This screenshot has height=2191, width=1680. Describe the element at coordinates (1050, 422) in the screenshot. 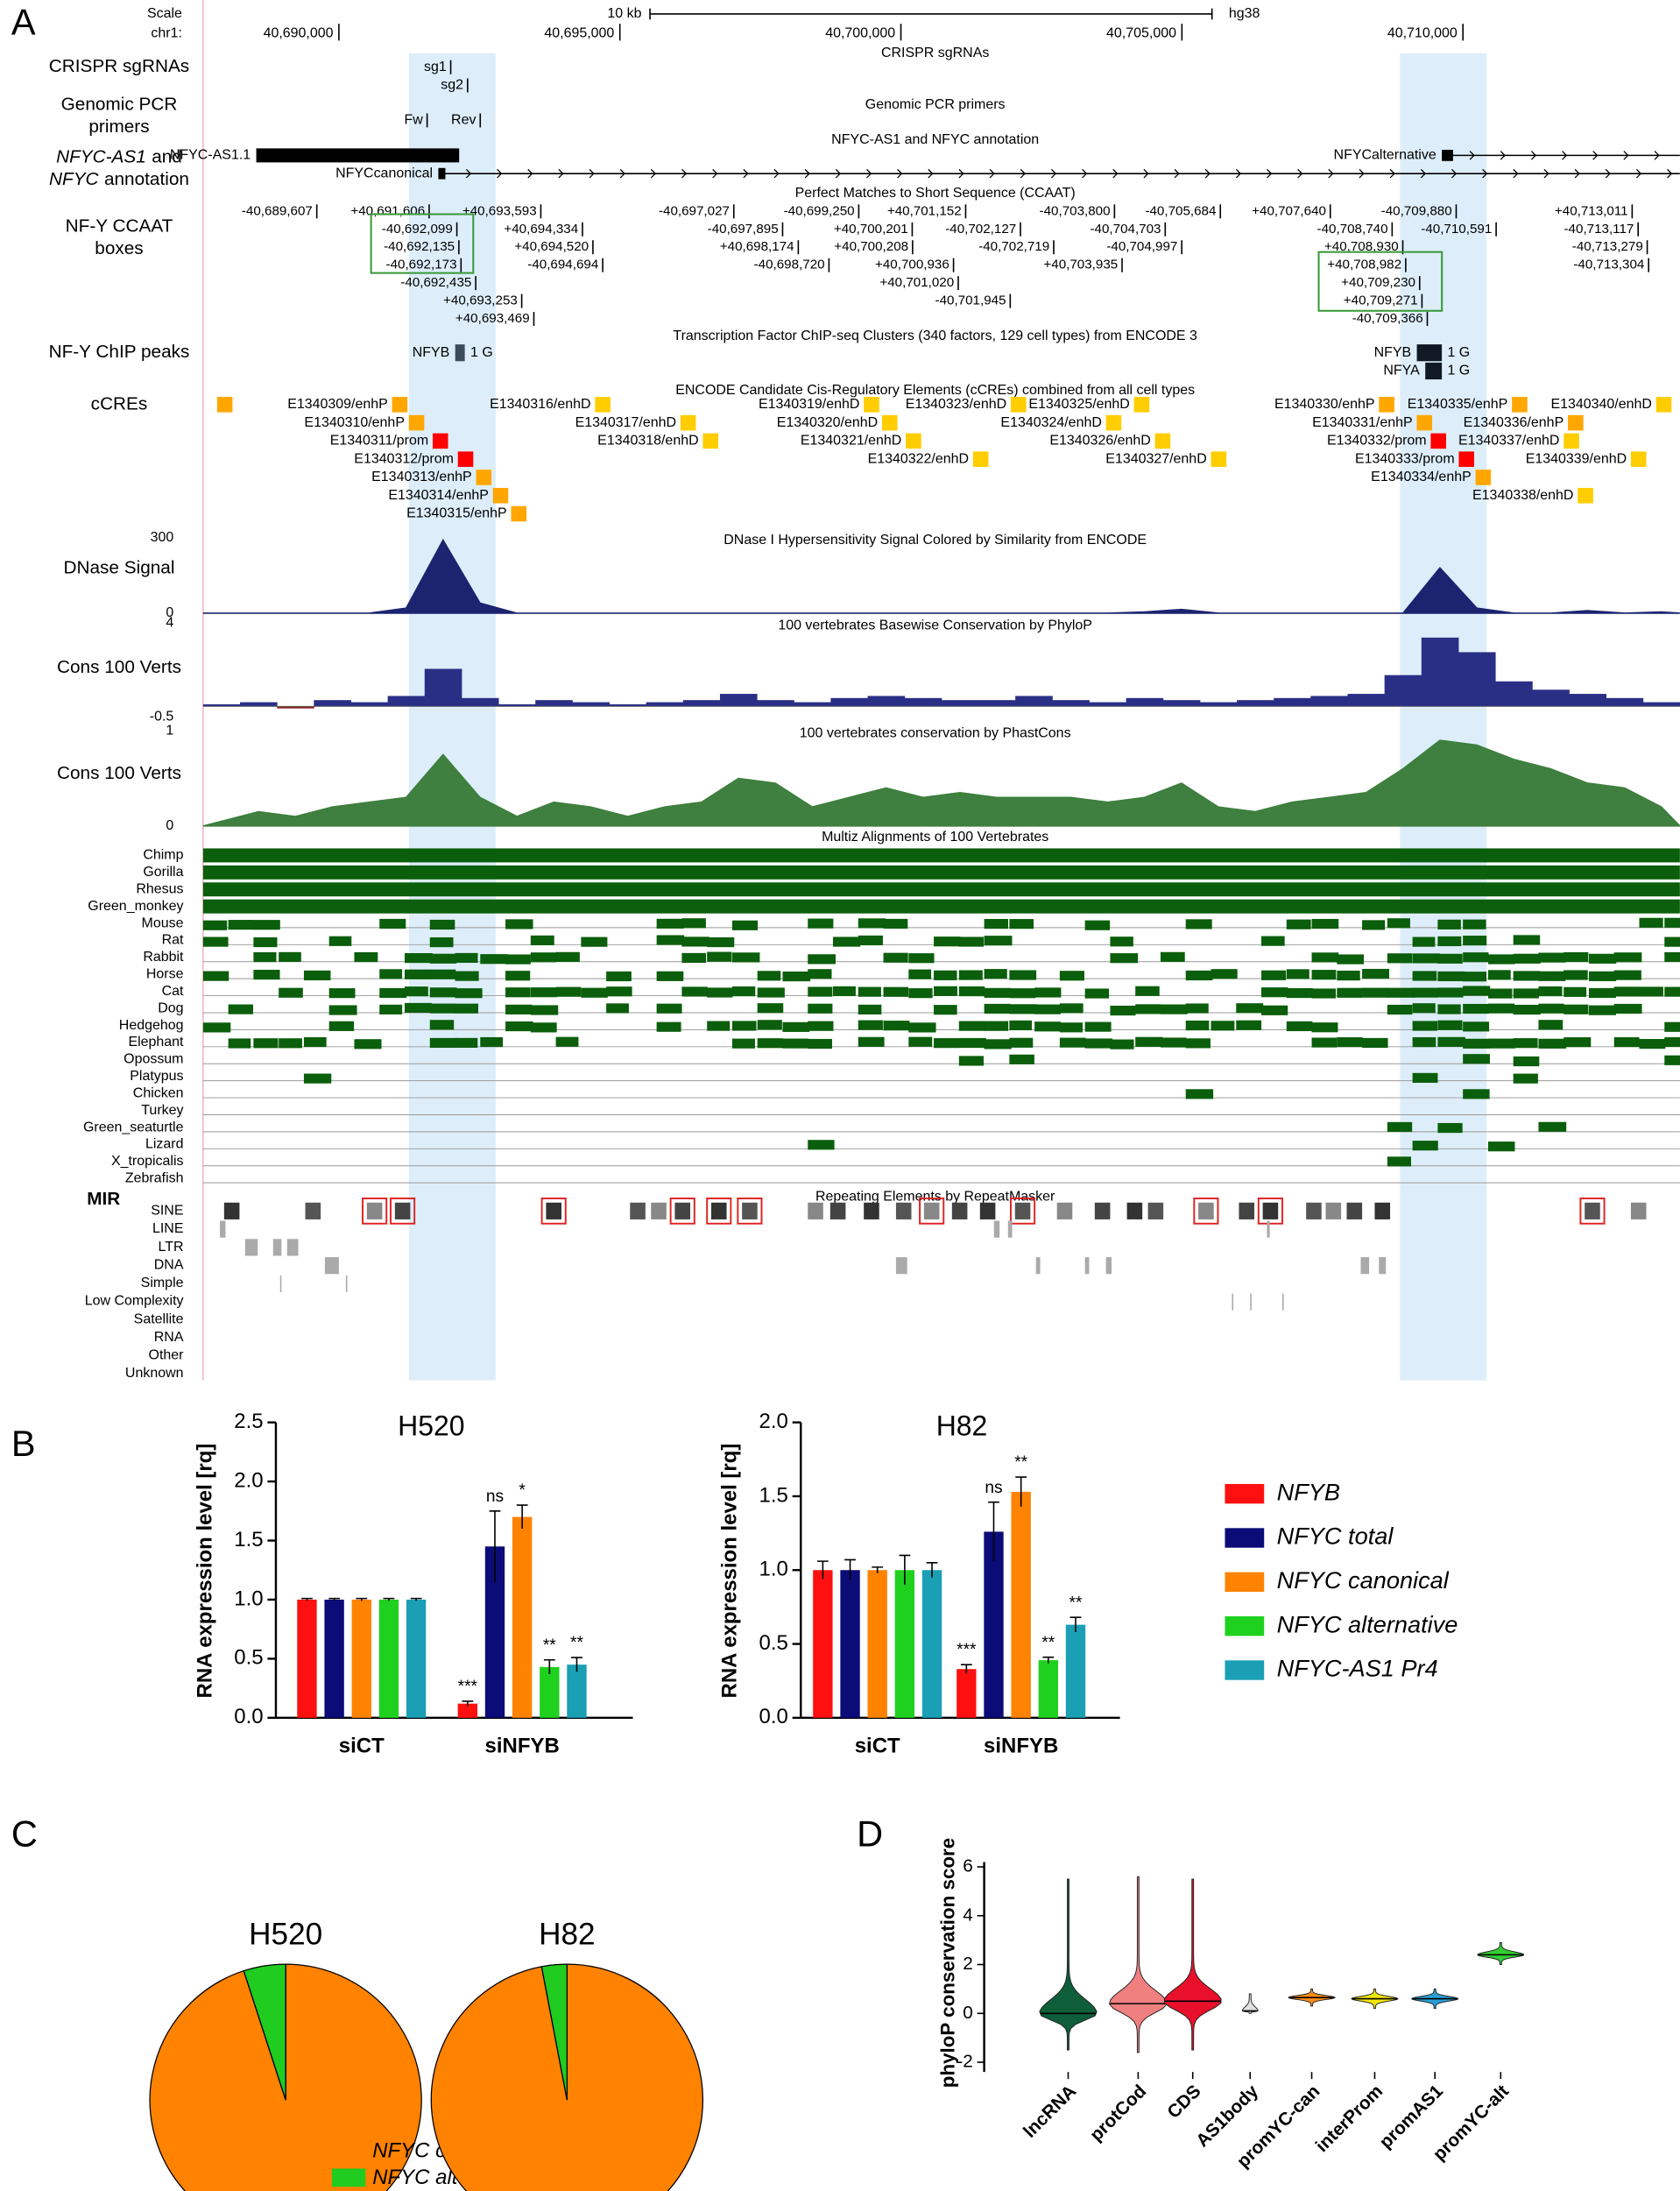

I see `ccre-label: E1340324/enhD` at that location.